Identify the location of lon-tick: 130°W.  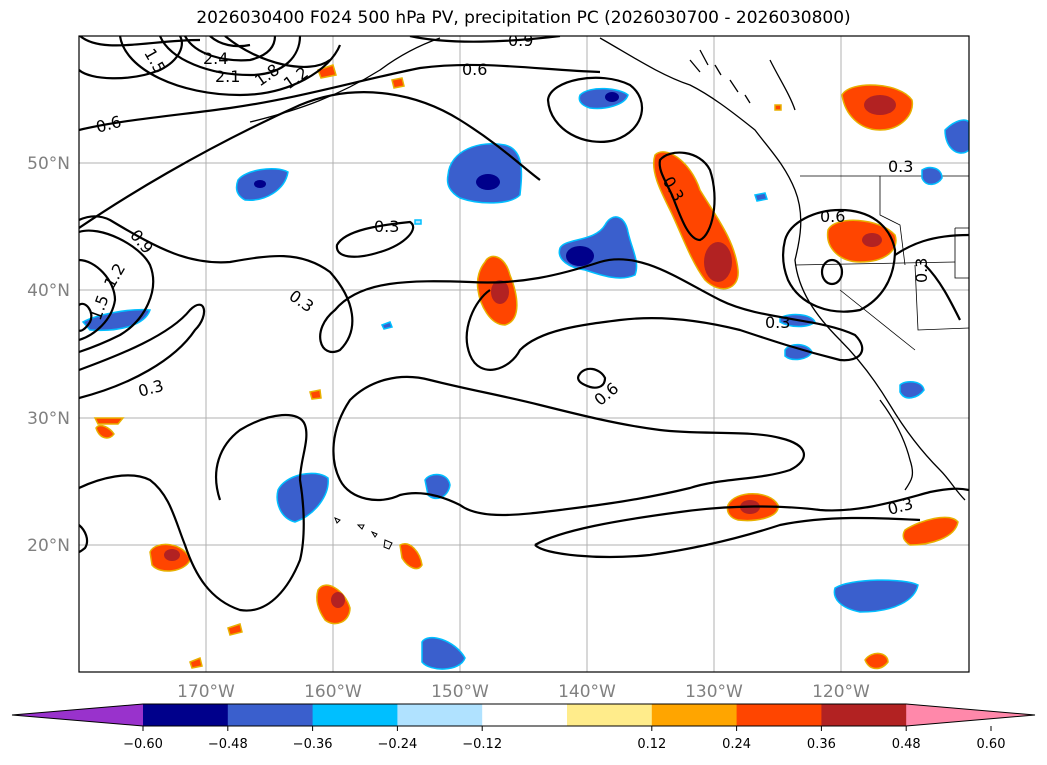
(714, 692).